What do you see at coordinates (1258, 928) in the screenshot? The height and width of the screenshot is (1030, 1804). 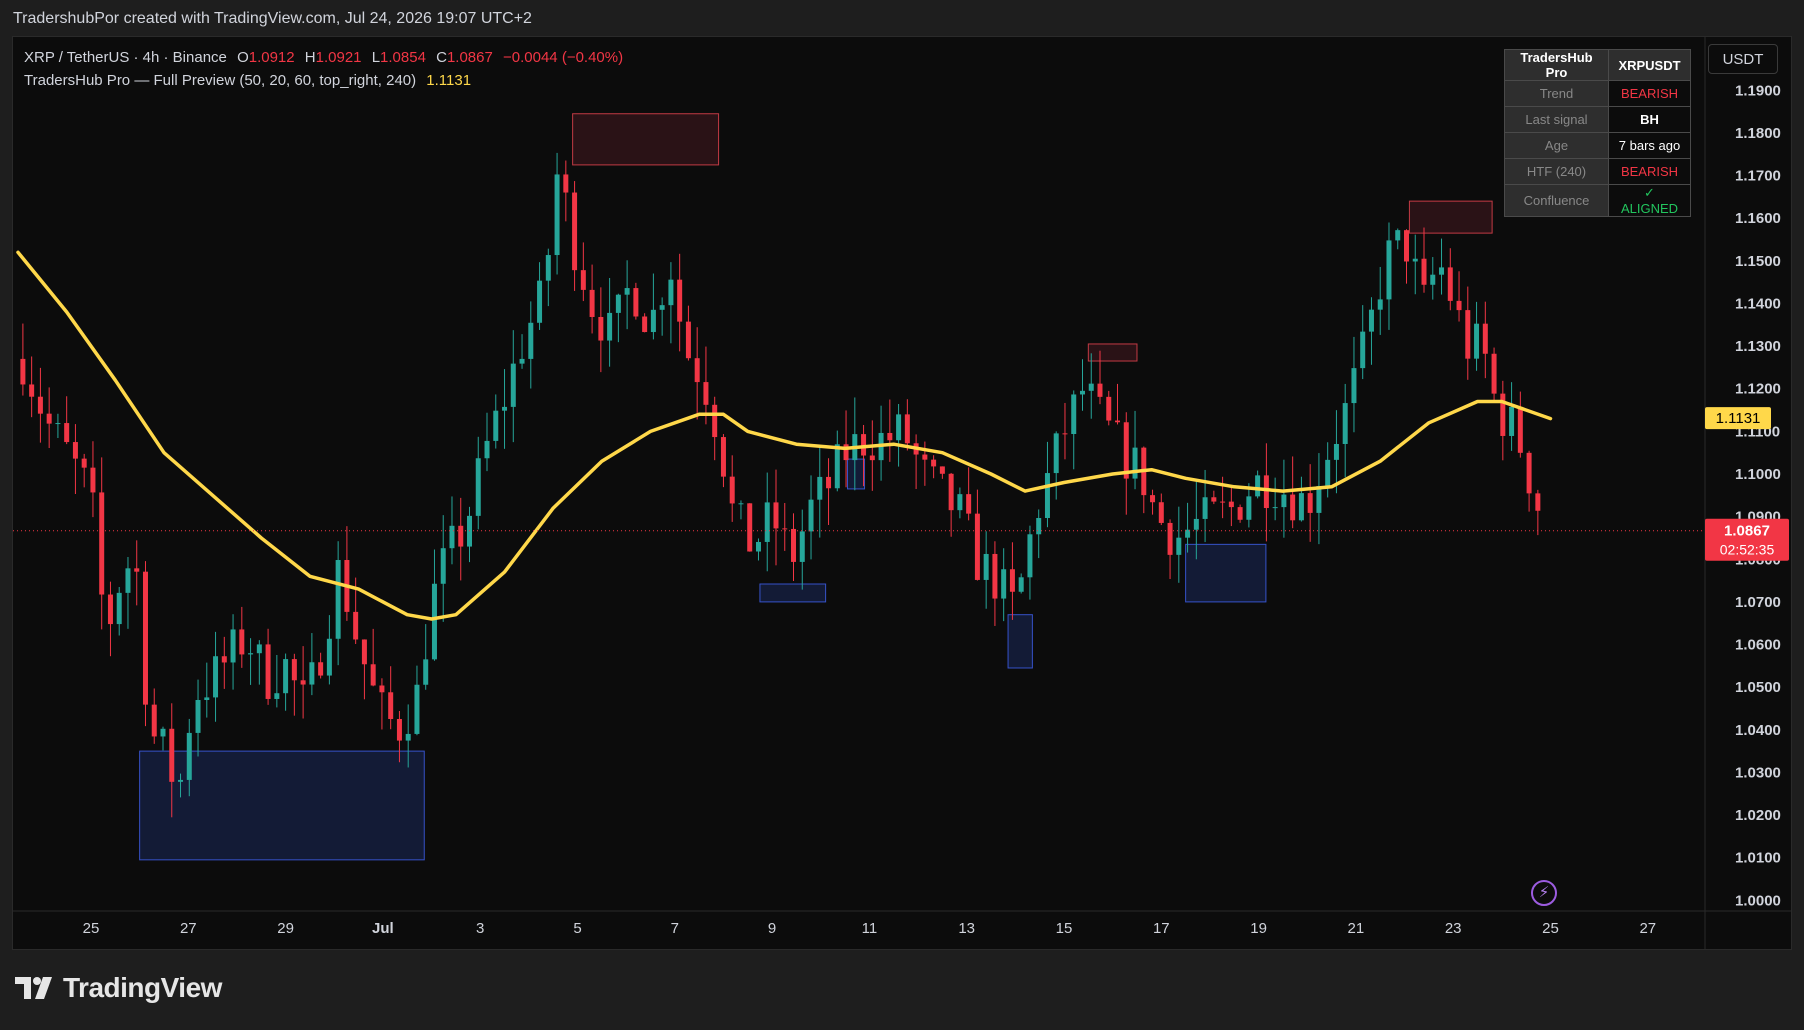 I see `time-tick-label: 19` at bounding box center [1258, 928].